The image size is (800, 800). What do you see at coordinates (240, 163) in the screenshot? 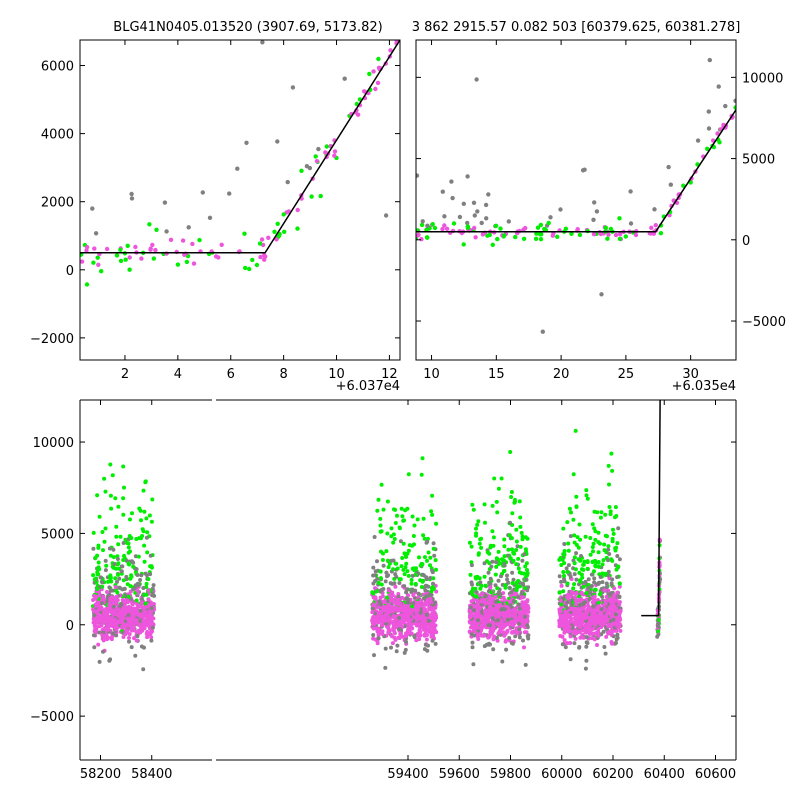
I see `top-left-points` at bounding box center [240, 163].